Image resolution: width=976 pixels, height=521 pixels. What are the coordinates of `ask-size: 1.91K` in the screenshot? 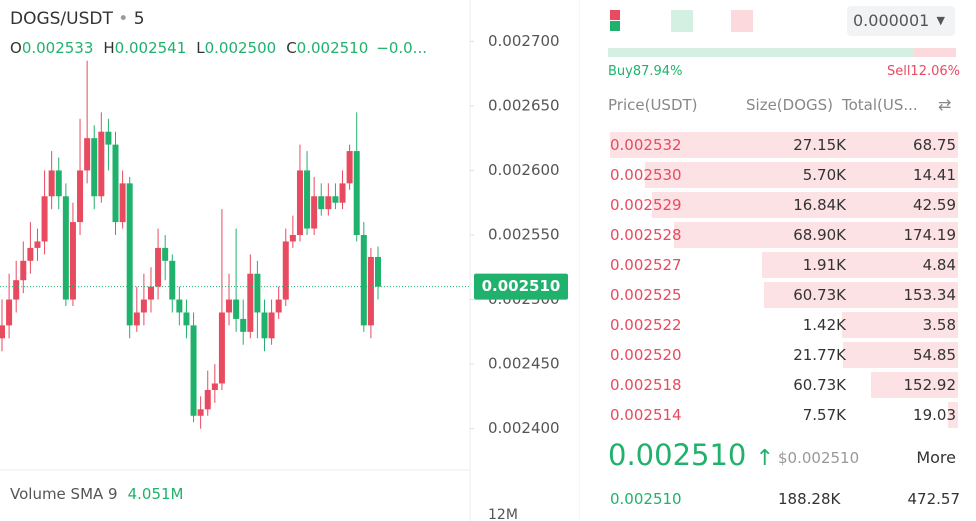 It's located at (824, 265).